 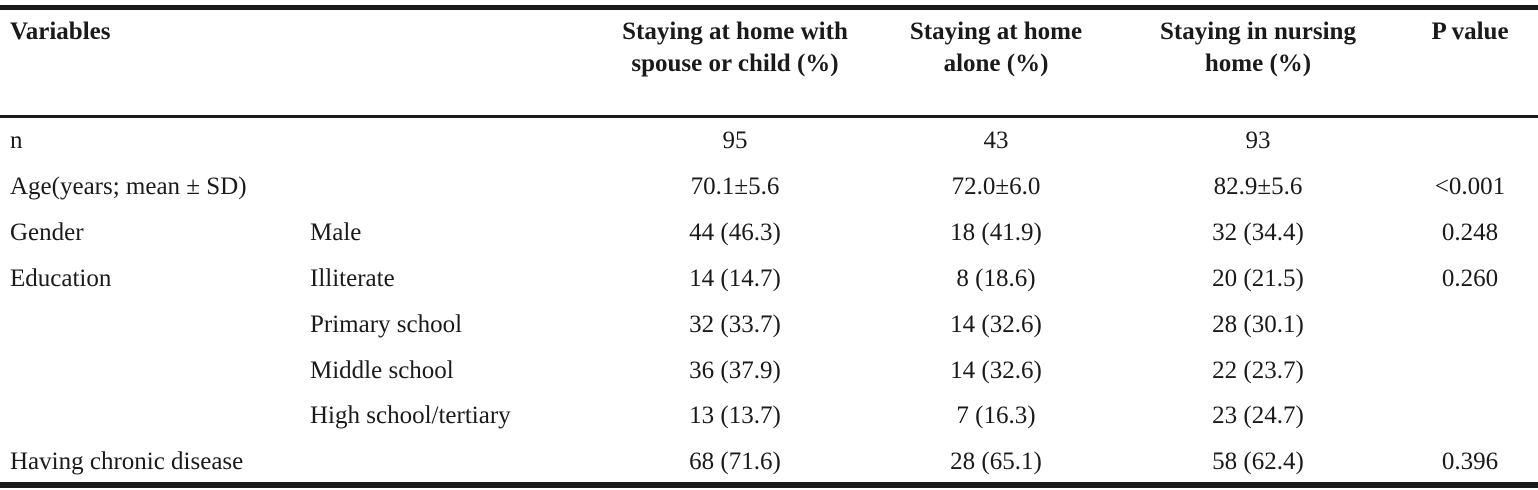 What do you see at coordinates (769, 141) in the screenshot?
I see `table-row: n 95 43 93` at bounding box center [769, 141].